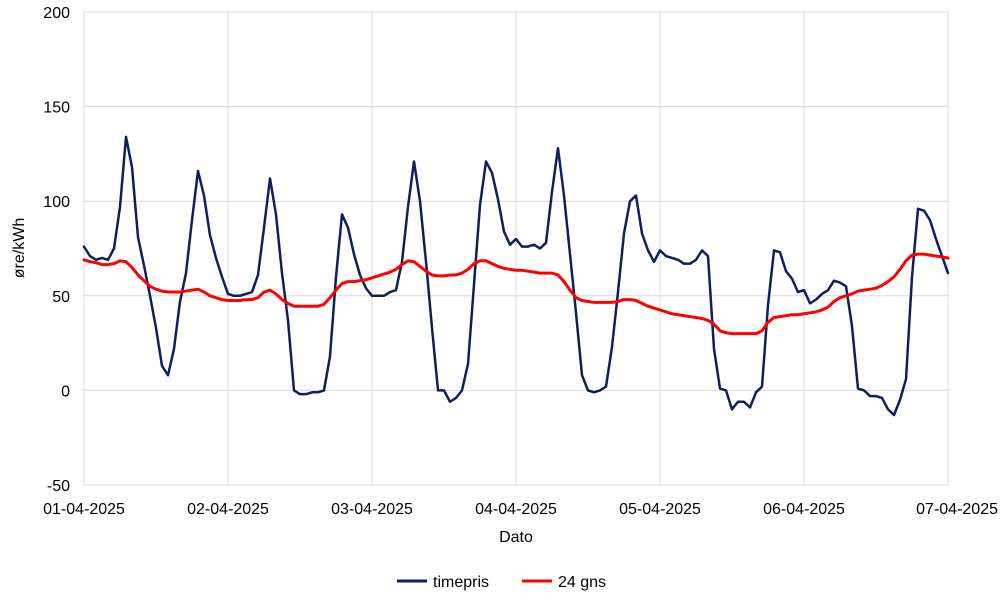 This screenshot has width=1004, height=603. Describe the element at coordinates (372, 509) in the screenshot. I see `x-tick-label: 03-04-2025` at that location.